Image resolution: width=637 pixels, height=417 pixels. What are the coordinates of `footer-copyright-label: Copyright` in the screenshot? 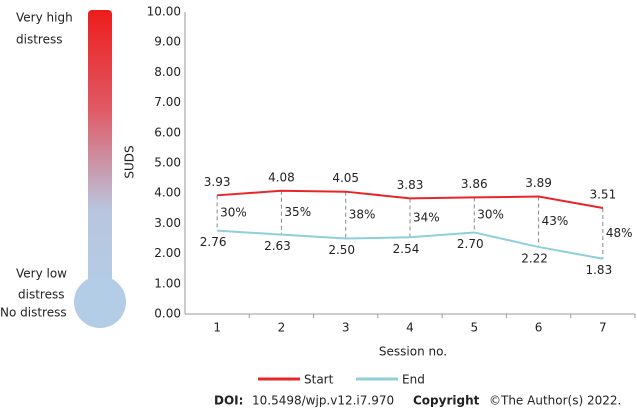 It's located at (446, 401).